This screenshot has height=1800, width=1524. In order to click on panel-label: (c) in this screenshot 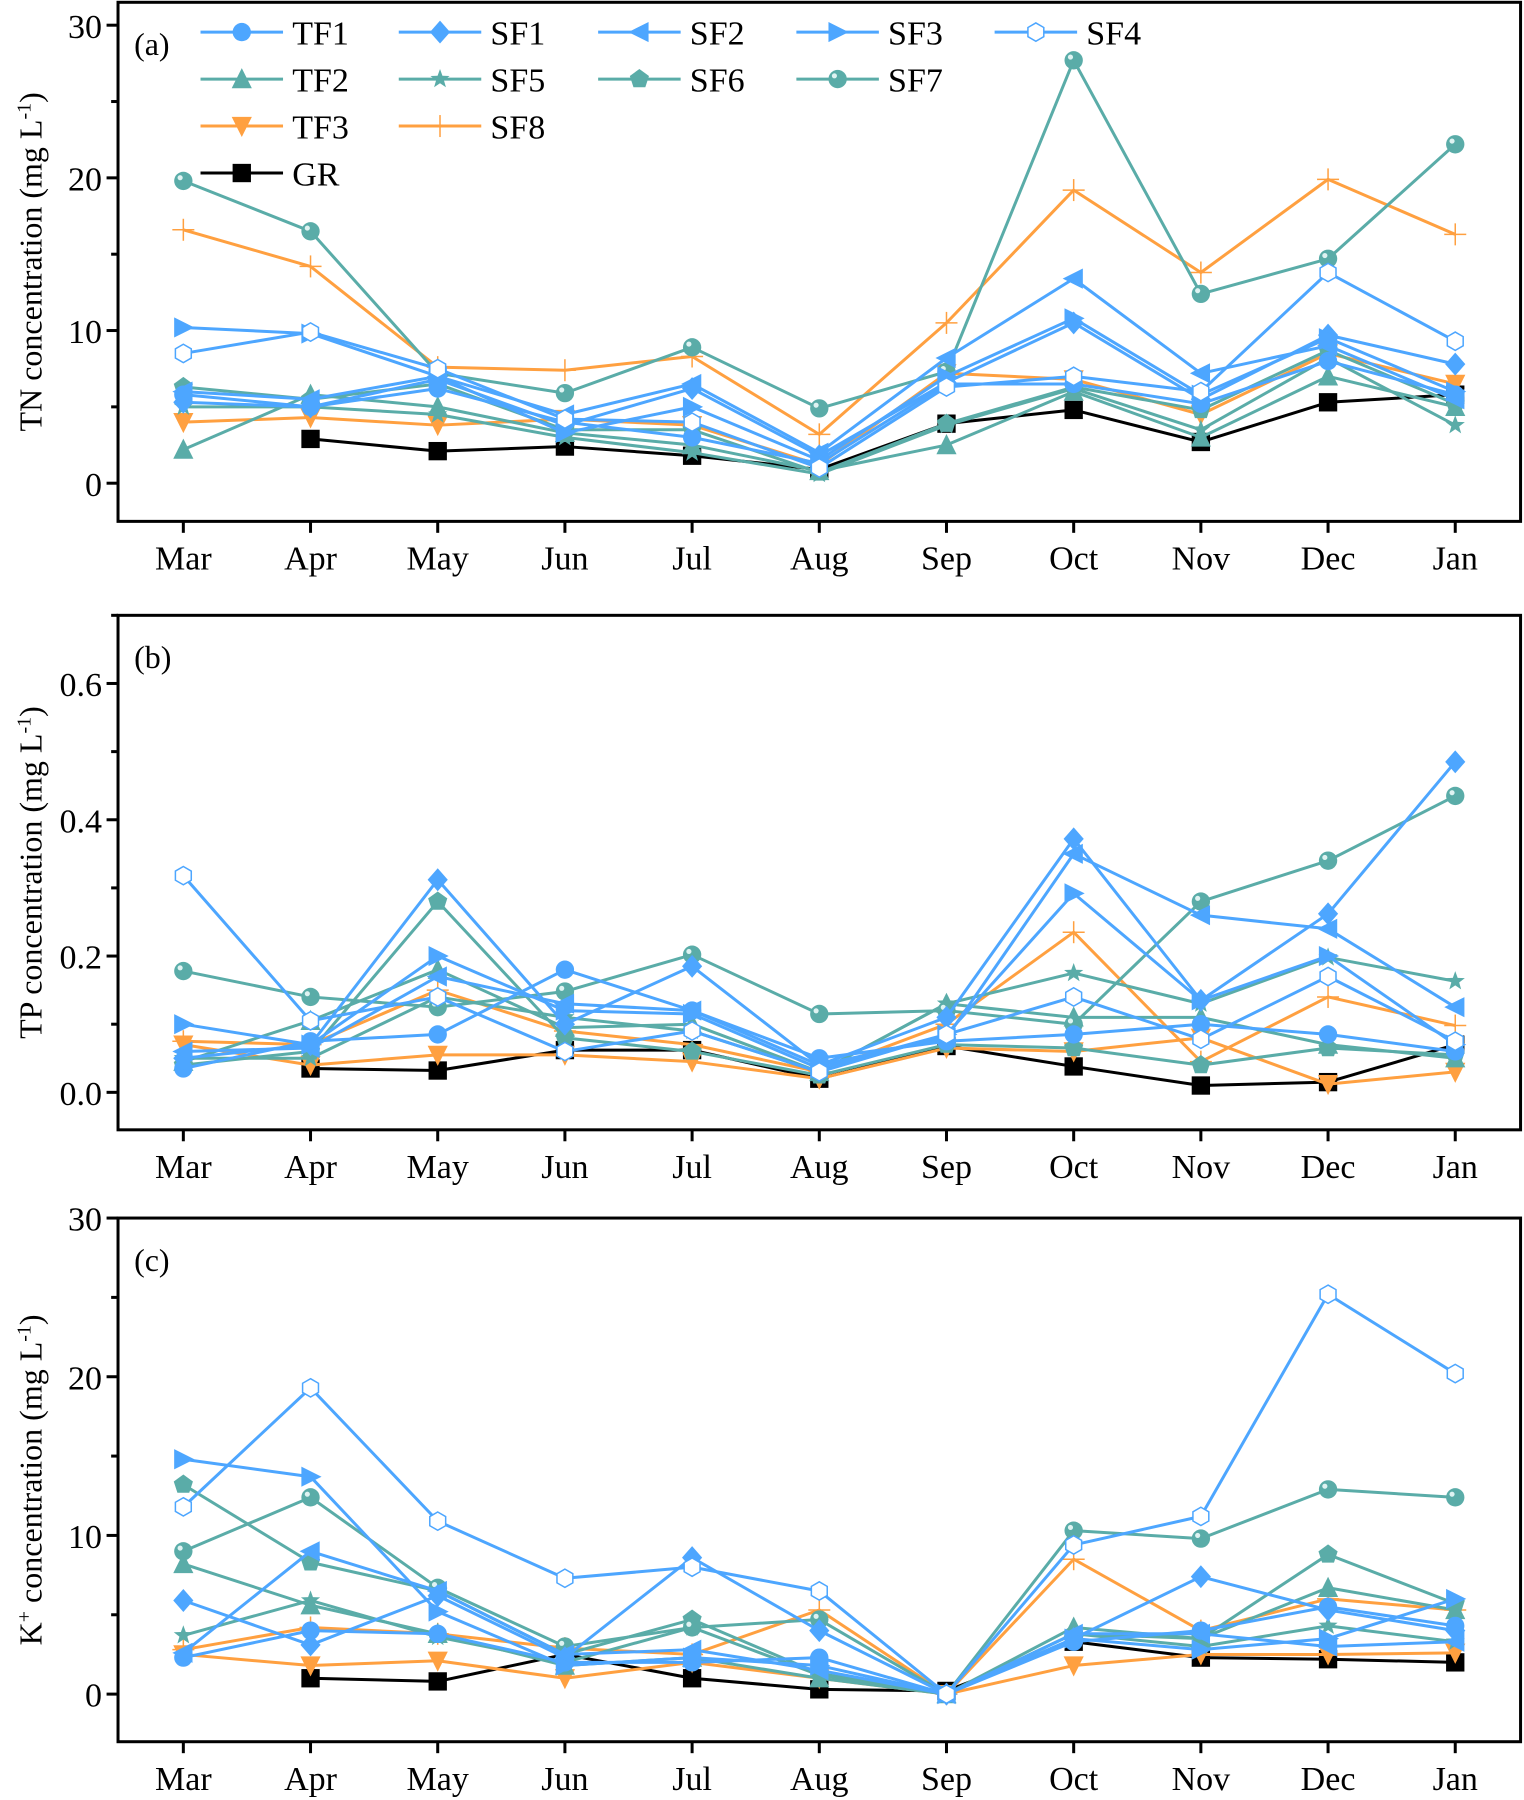, I will do `click(152, 1260)`.